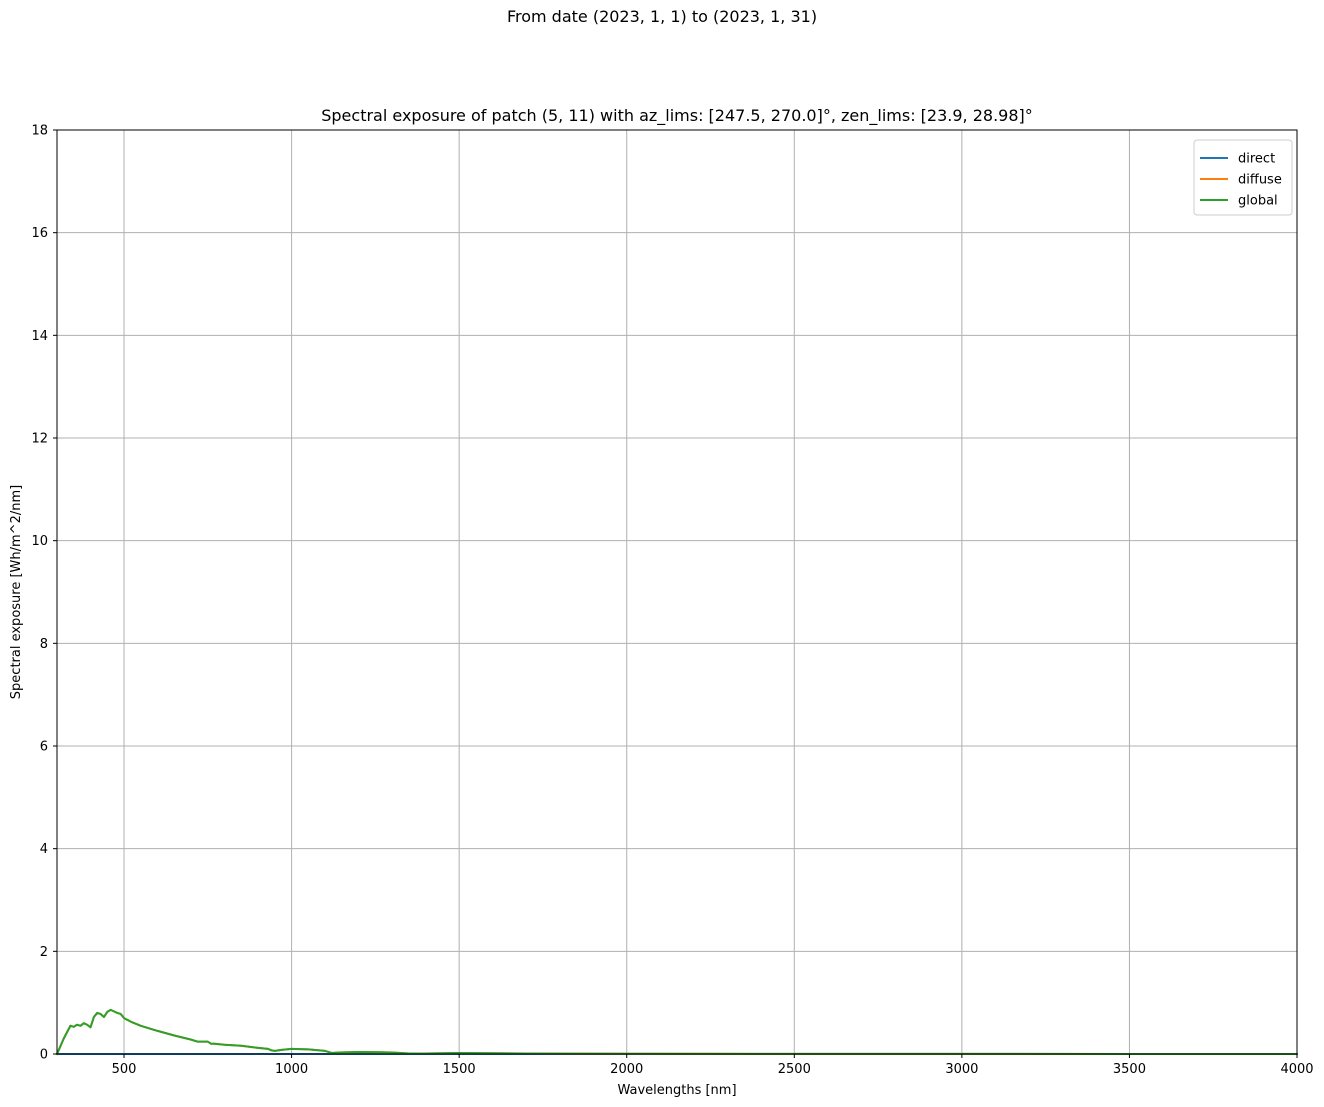 The image size is (1324, 1107). What do you see at coordinates (713, 1065) in the screenshot?
I see `x-axis-ticks: 500 1000 1500 2000 2500 3000 3500 4000` at bounding box center [713, 1065].